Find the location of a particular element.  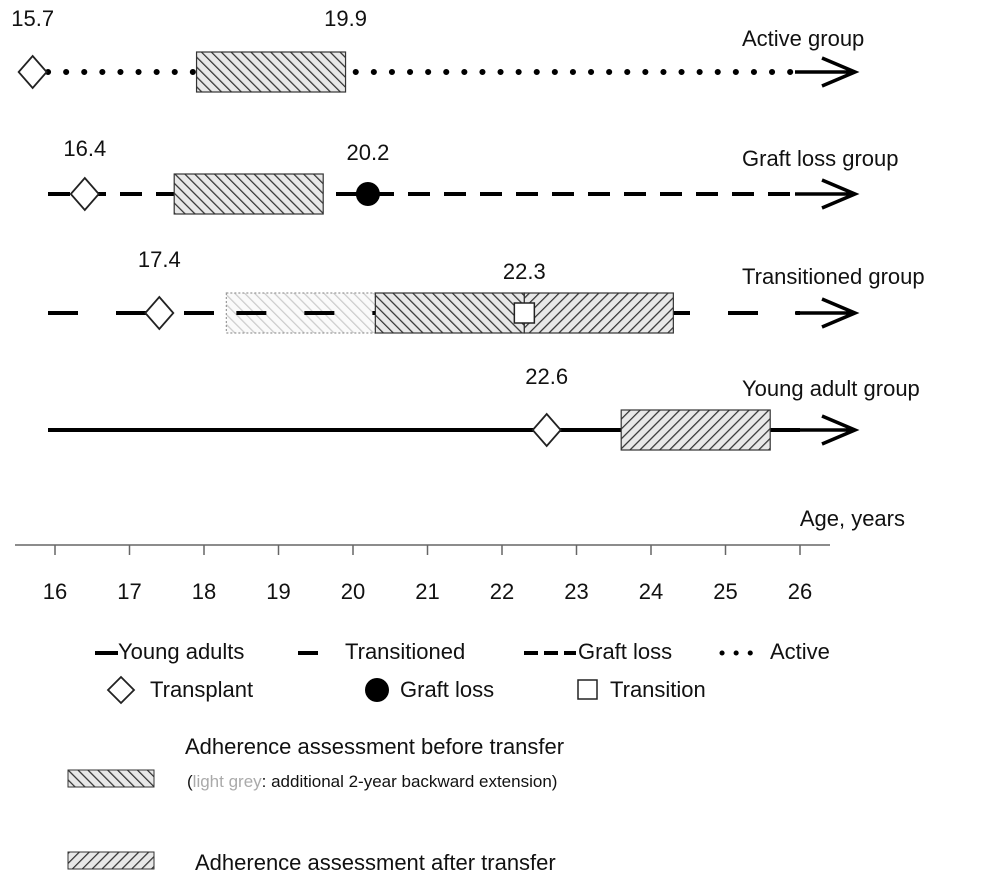

legend-label: Adherence assessment before transfer is located at coordinates (374, 746).